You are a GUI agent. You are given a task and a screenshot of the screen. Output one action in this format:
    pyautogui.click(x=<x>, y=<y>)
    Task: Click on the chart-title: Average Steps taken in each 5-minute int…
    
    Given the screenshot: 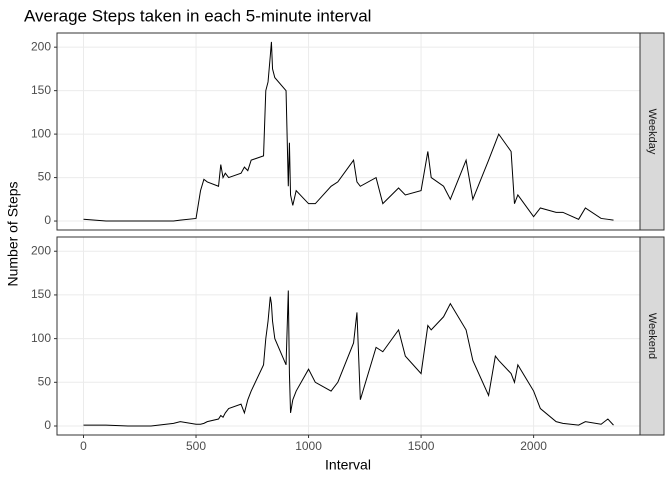 What is the action you would take?
    pyautogui.click(x=197, y=15)
    